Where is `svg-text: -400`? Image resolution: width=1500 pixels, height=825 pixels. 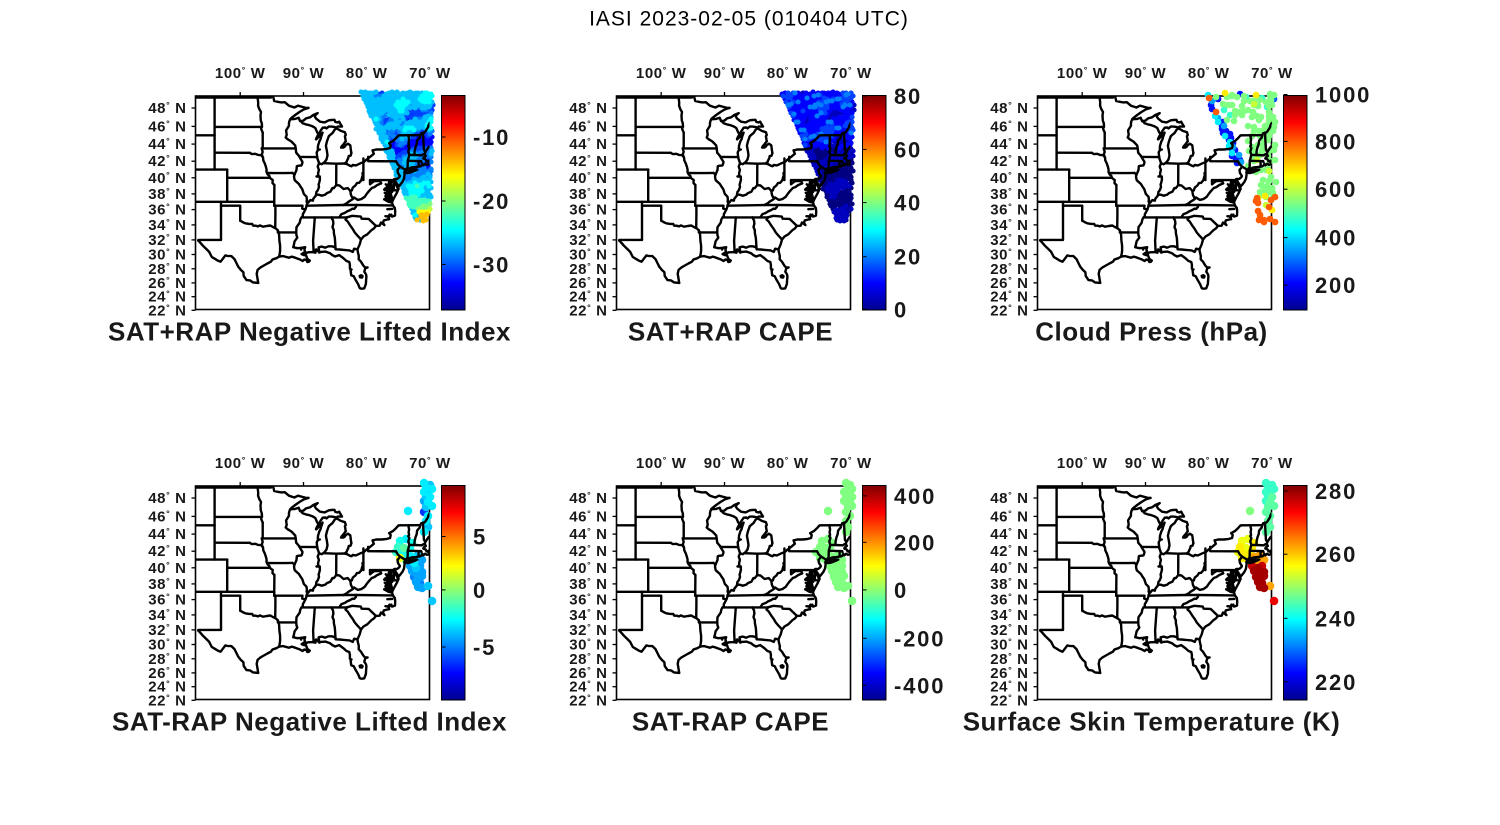
svg-text: -400 is located at coordinates (919, 685).